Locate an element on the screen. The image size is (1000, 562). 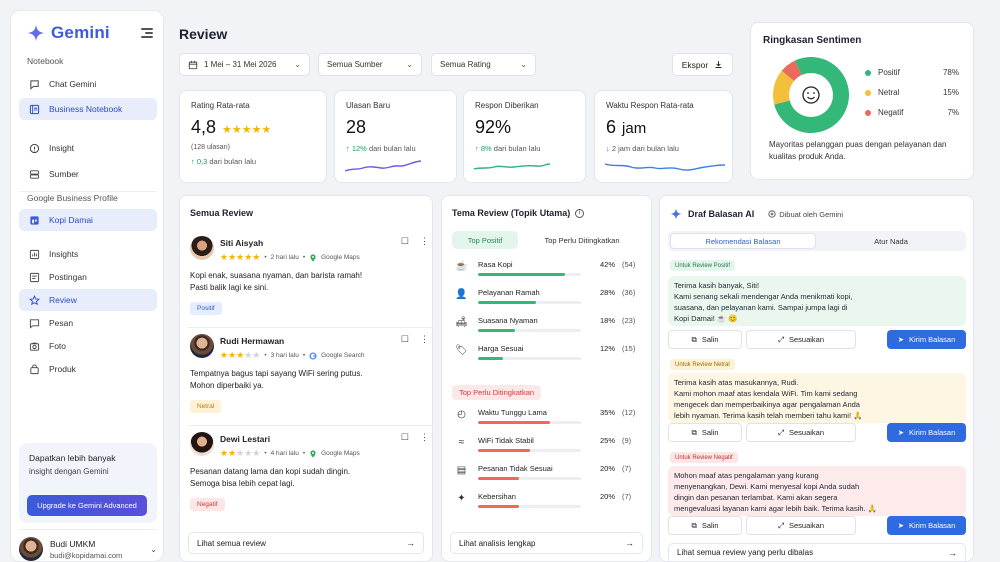
collapse-sidebar-button is located at coordinates (147, 33).